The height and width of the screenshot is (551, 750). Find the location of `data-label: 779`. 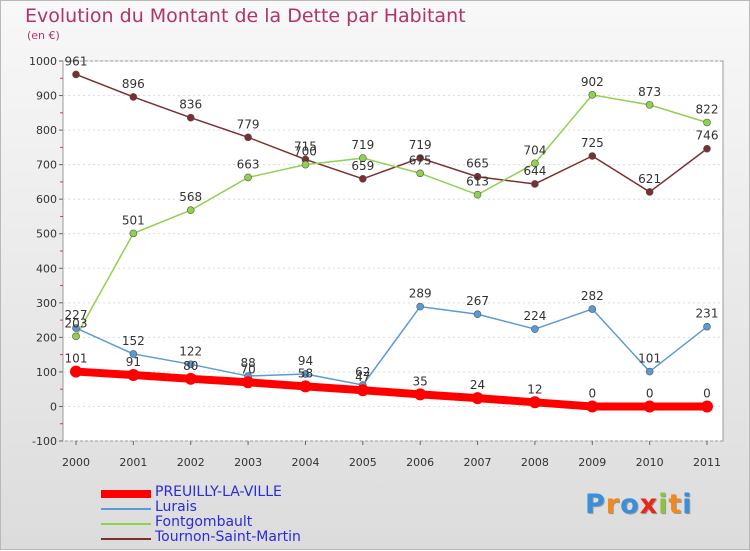

data-label: 779 is located at coordinates (248, 124).